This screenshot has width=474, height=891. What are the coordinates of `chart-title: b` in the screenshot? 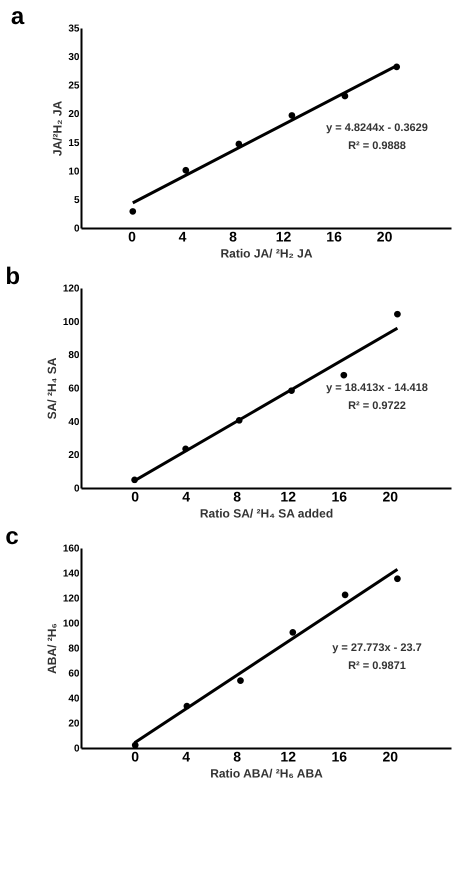 It's located at (12, 276).